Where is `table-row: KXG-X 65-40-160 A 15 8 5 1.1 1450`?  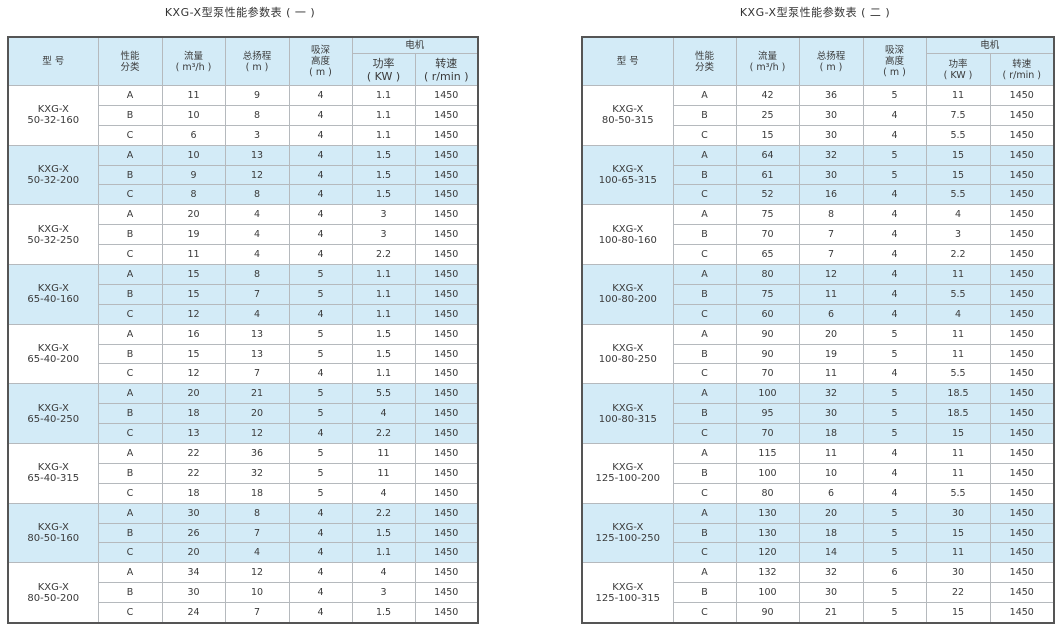
table-row: KXG-X 65-40-160 A 15 8 5 1.1 1450 is located at coordinates (243, 294).